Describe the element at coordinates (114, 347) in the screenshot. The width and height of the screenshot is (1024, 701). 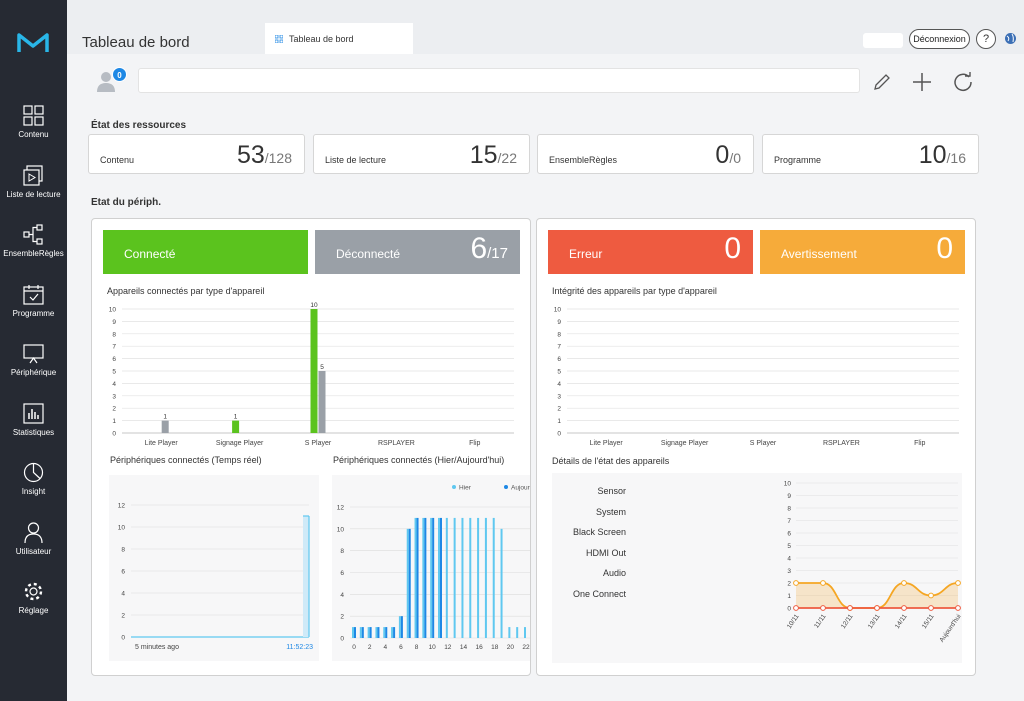
I see `y-tick-label: 7` at that location.